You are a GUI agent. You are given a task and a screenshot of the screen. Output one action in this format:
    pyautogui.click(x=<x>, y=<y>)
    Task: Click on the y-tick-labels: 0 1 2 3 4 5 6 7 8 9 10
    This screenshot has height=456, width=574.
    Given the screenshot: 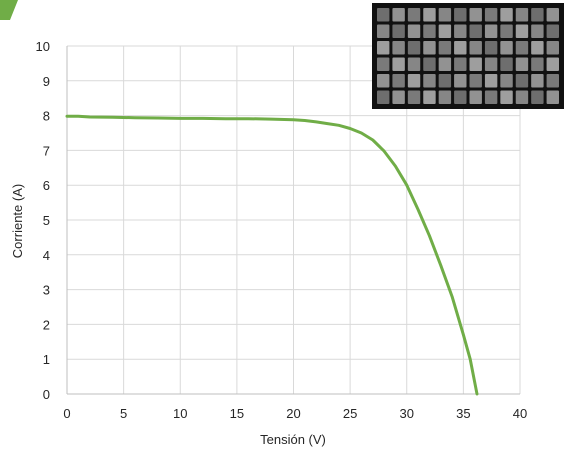 What is the action you would take?
    pyautogui.click(x=43, y=220)
    